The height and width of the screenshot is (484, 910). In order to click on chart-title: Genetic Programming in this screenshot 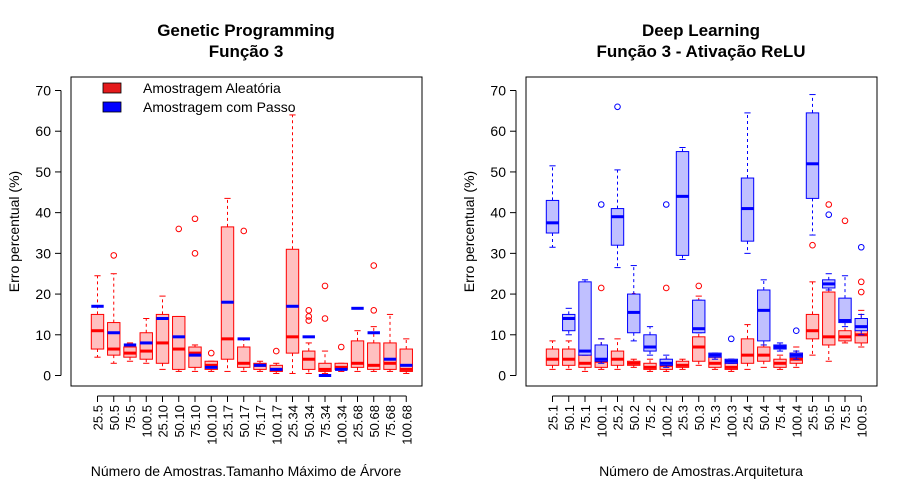, I will do `click(246, 30)`.